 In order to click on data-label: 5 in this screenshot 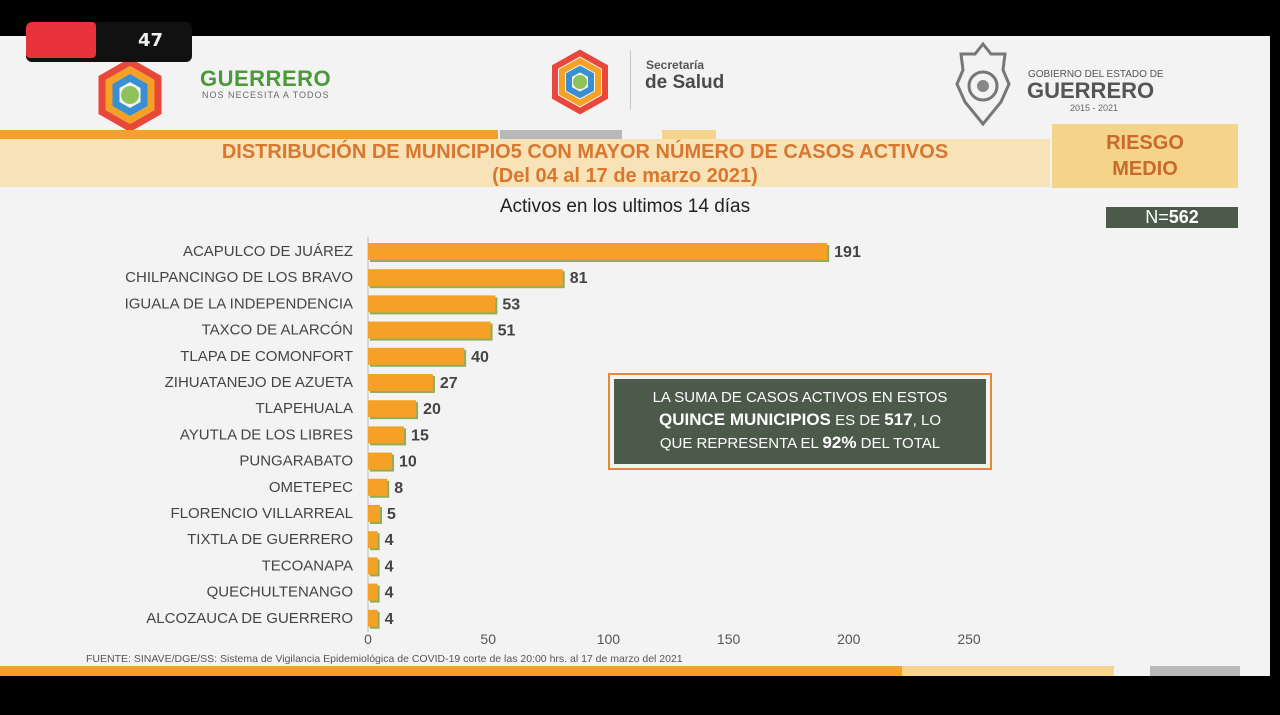, I will do `click(391, 514)`.